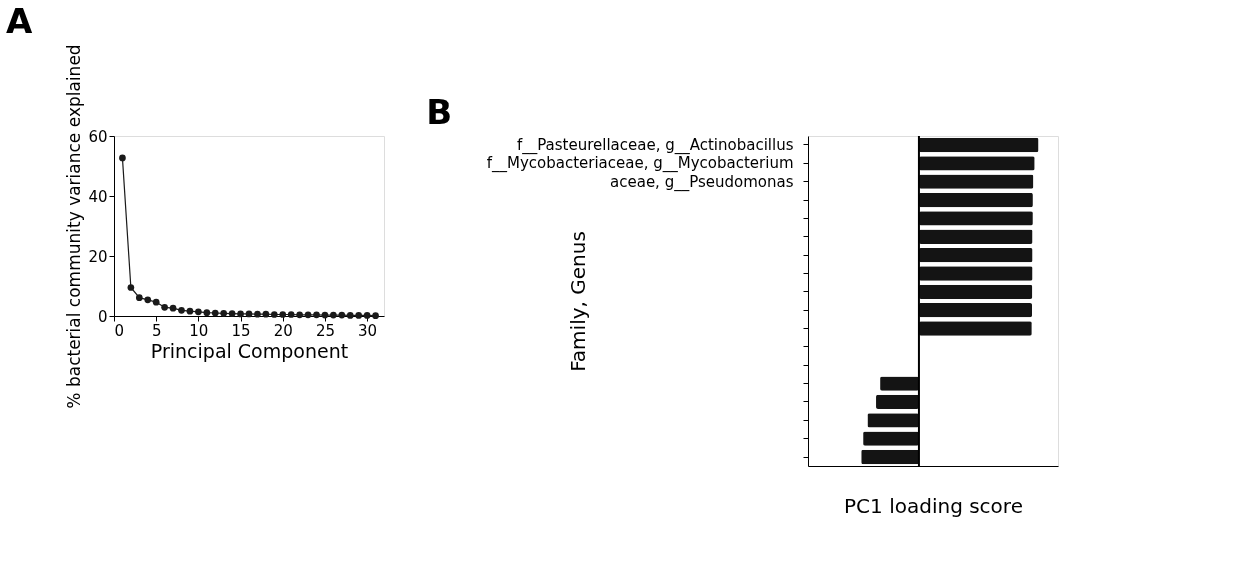  I want to click on text: B, so click(439, 112).